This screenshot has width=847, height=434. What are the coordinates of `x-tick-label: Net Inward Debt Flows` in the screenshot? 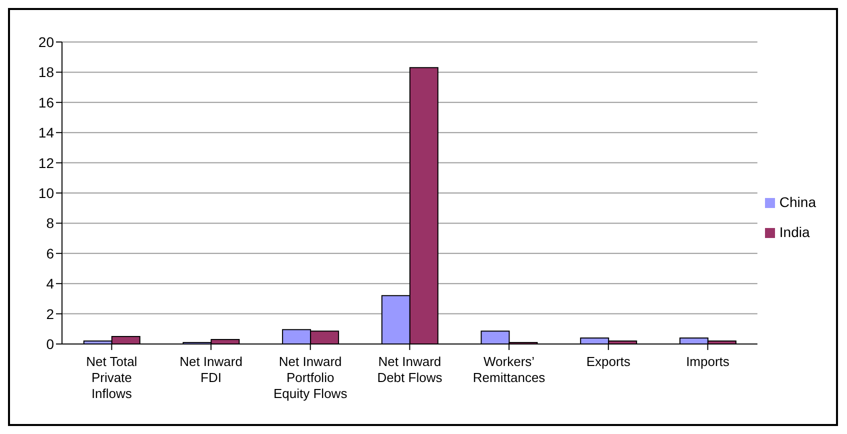 It's located at (410, 369).